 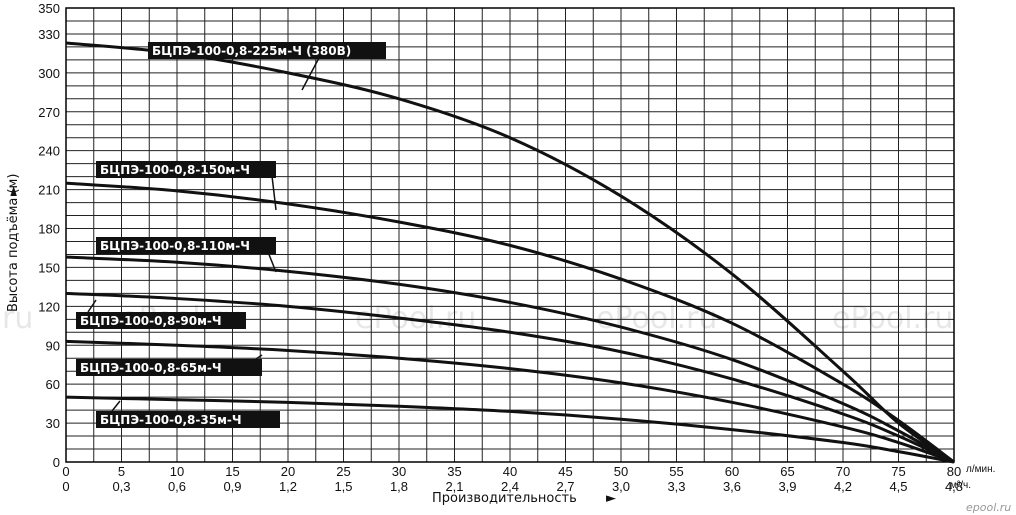 I want to click on x-tick-label-primary: 75, so click(x=898, y=471).